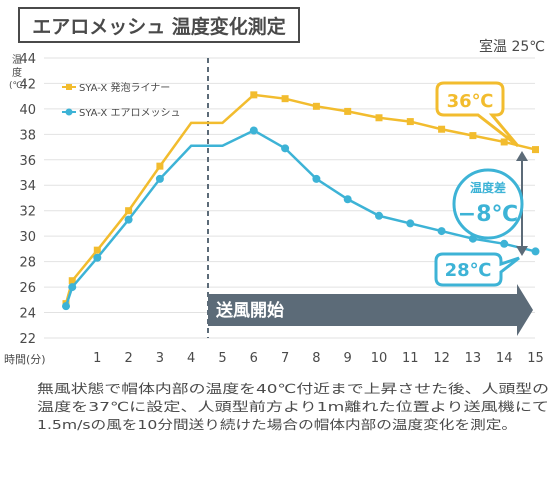  I want to click on callout-high-bubble, so click(477, 114).